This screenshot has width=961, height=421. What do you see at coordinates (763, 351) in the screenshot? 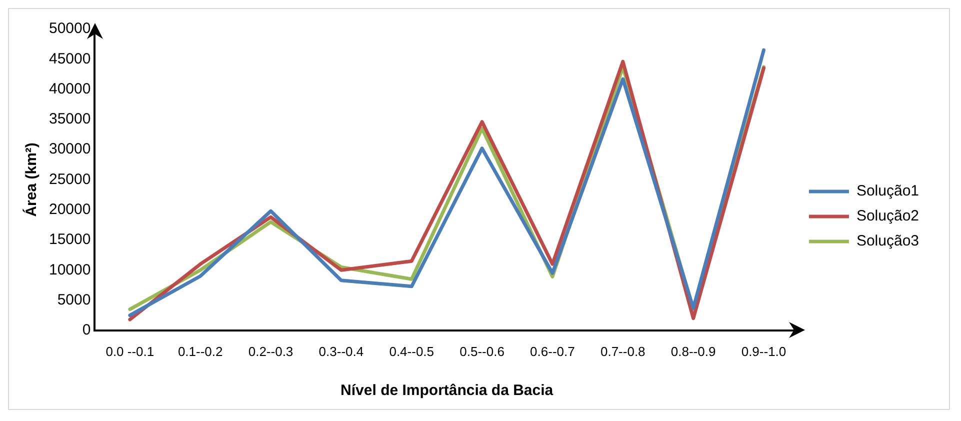
I see `x-tick-label: 0.9--1.0` at bounding box center [763, 351].